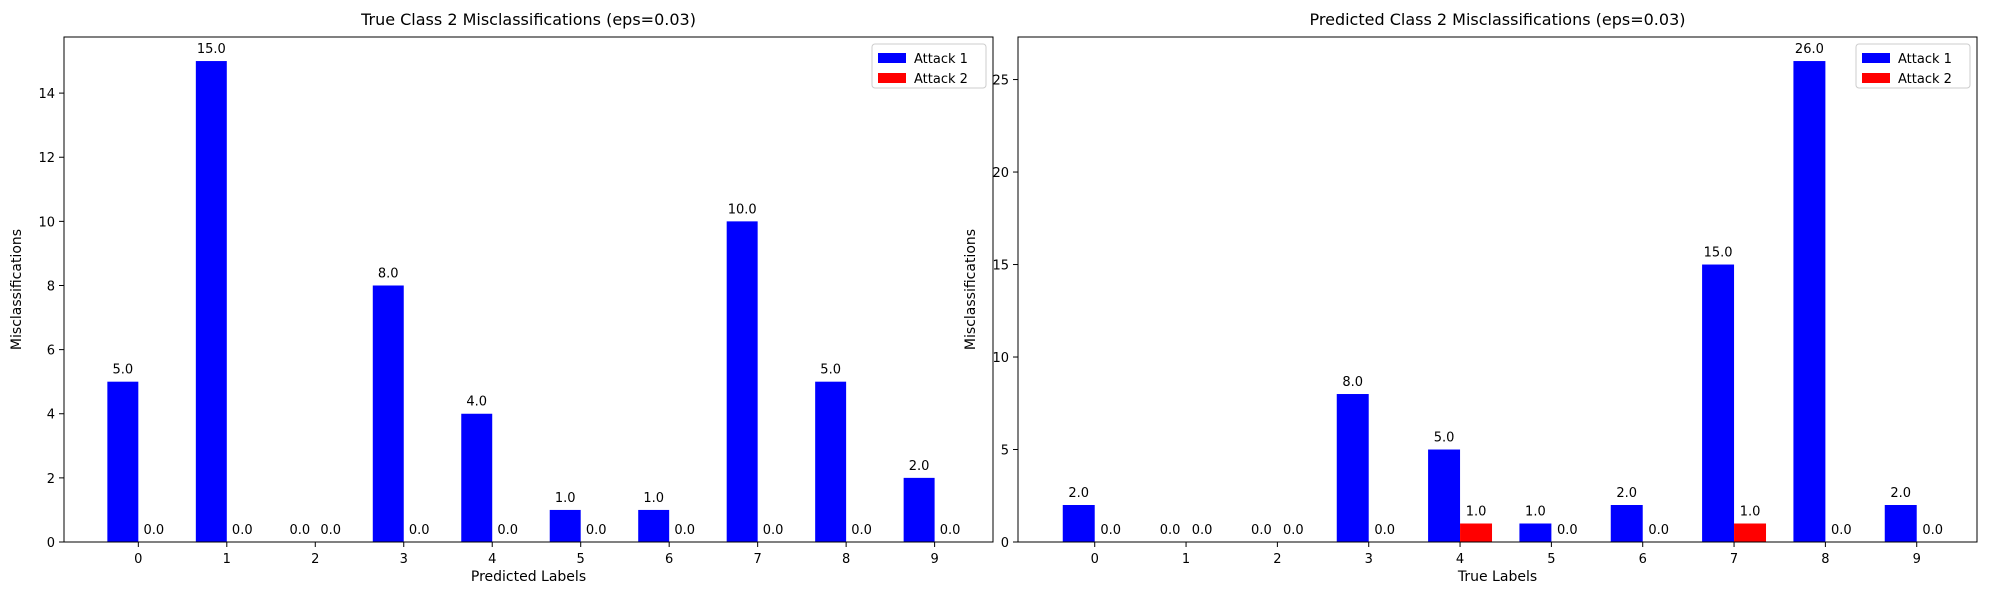  I want to click on y-tick-label: 15, so click(1000, 266).